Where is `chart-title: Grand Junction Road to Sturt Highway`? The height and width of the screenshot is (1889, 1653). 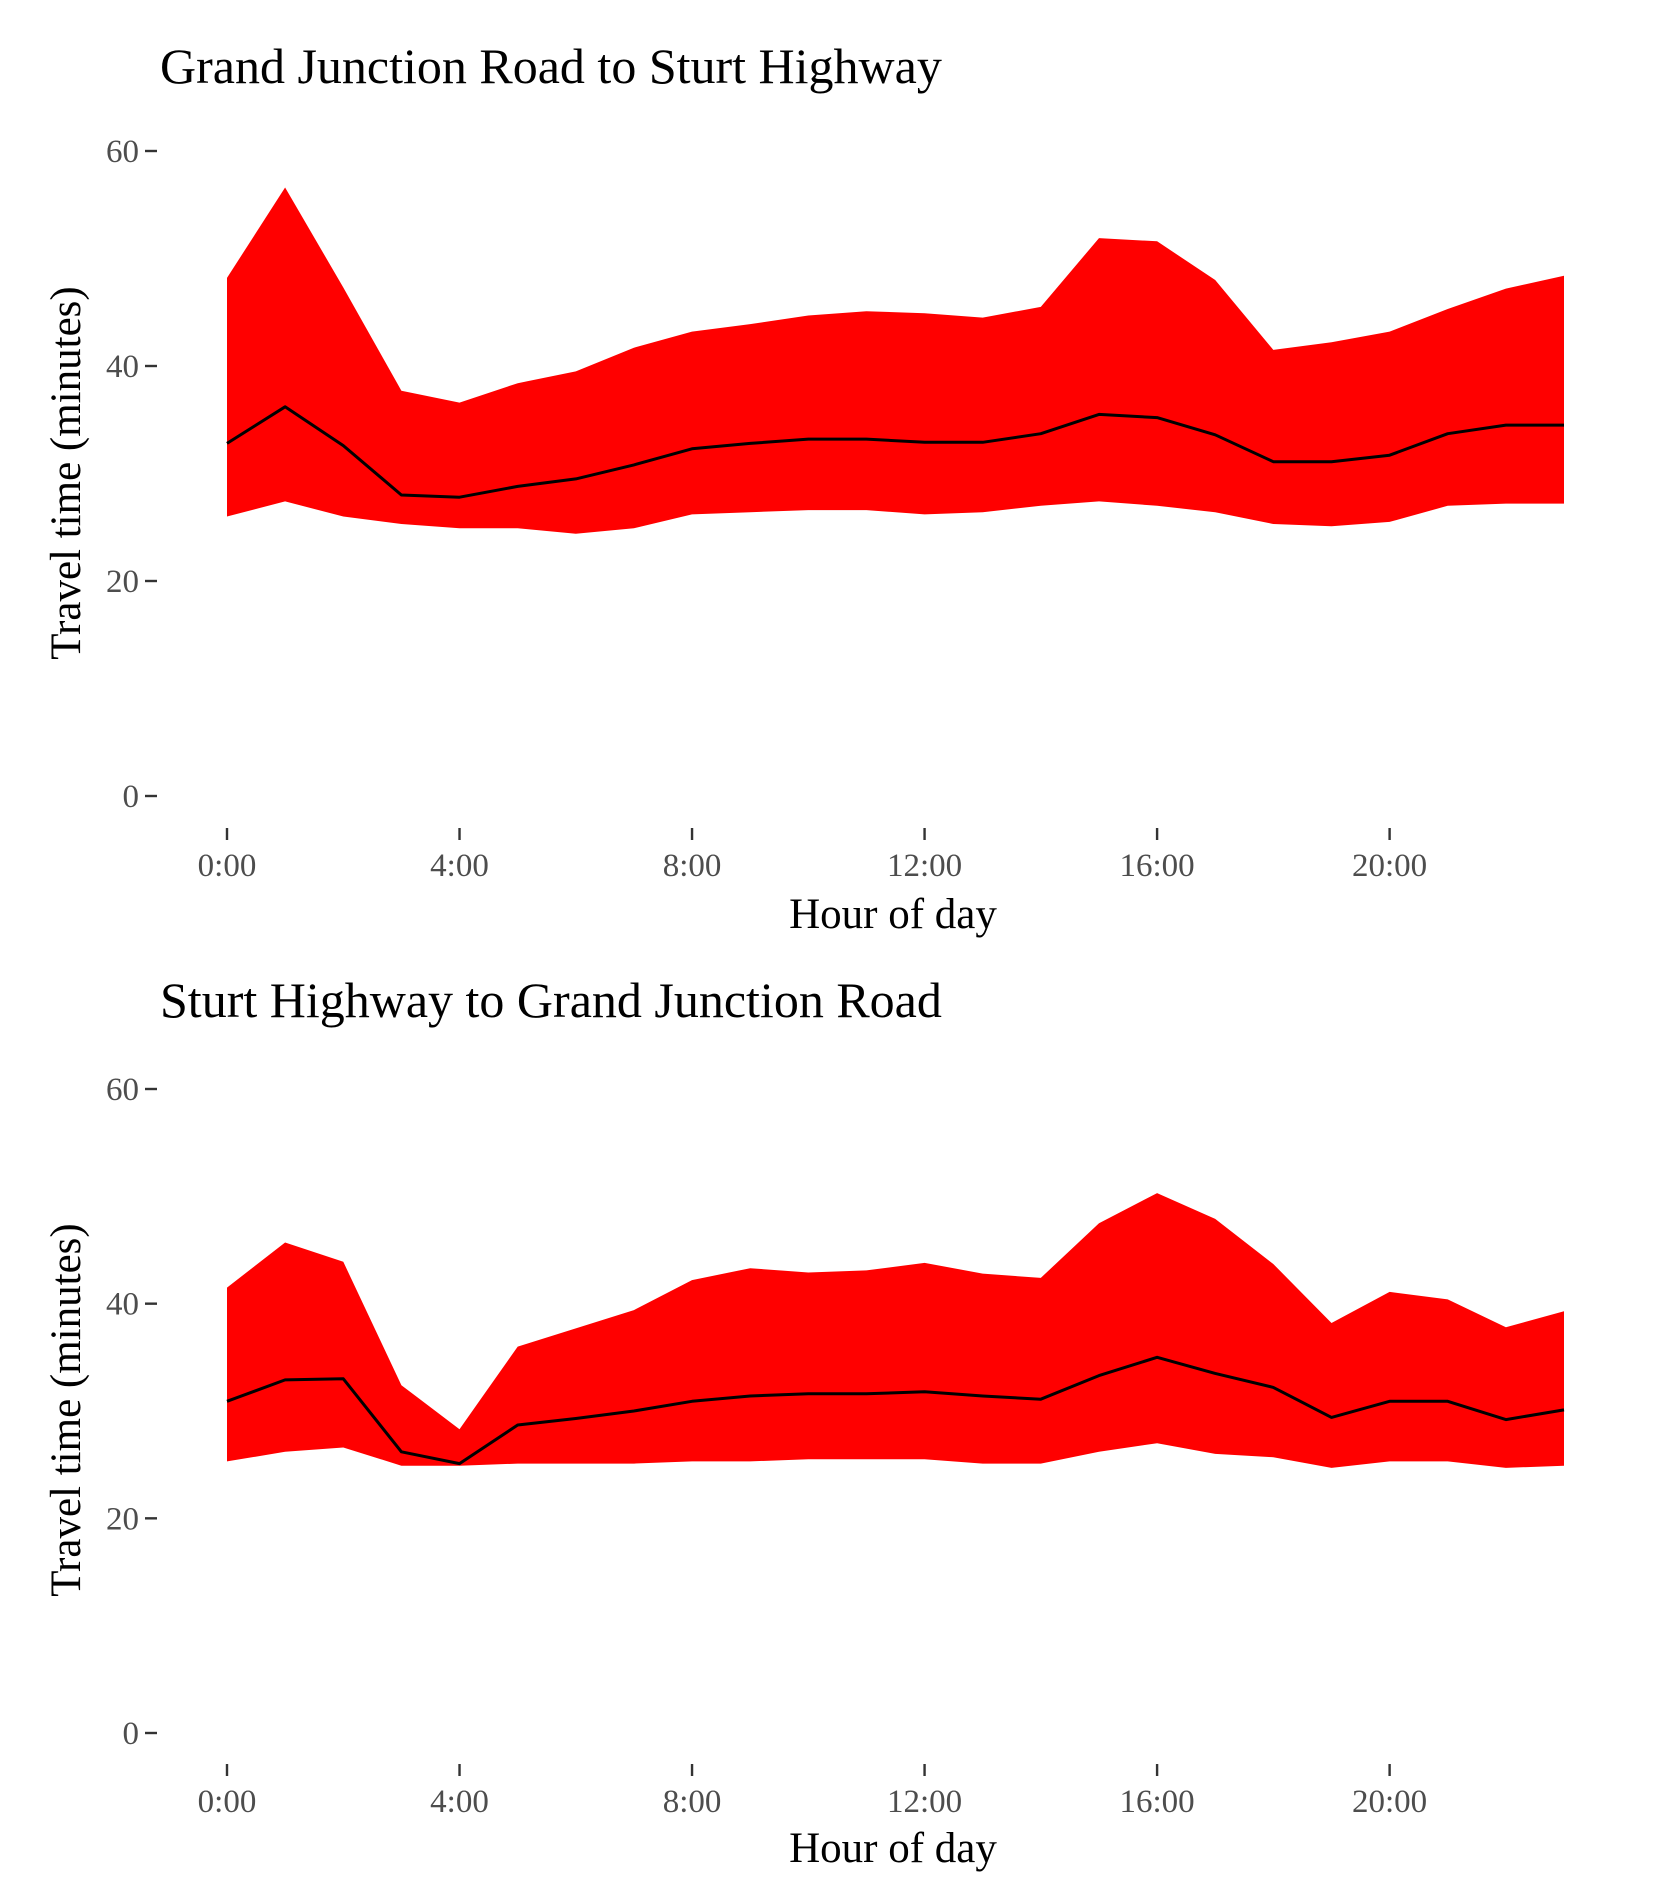
chart-title: Grand Junction Road to Sturt Highway is located at coordinates (551, 66).